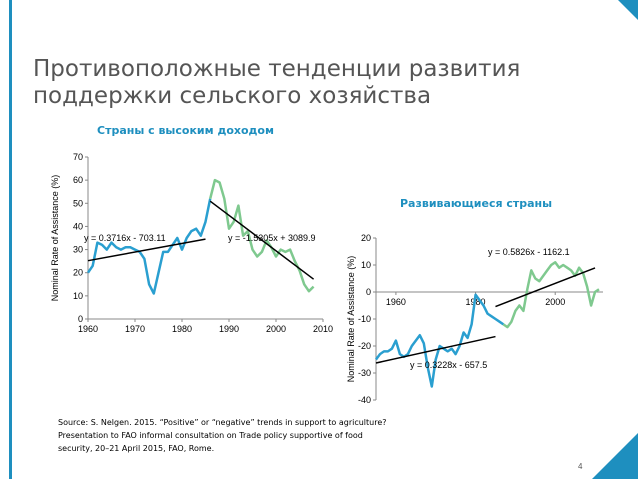  I want to click on corner-decoration-bottom, so click(615, 456).